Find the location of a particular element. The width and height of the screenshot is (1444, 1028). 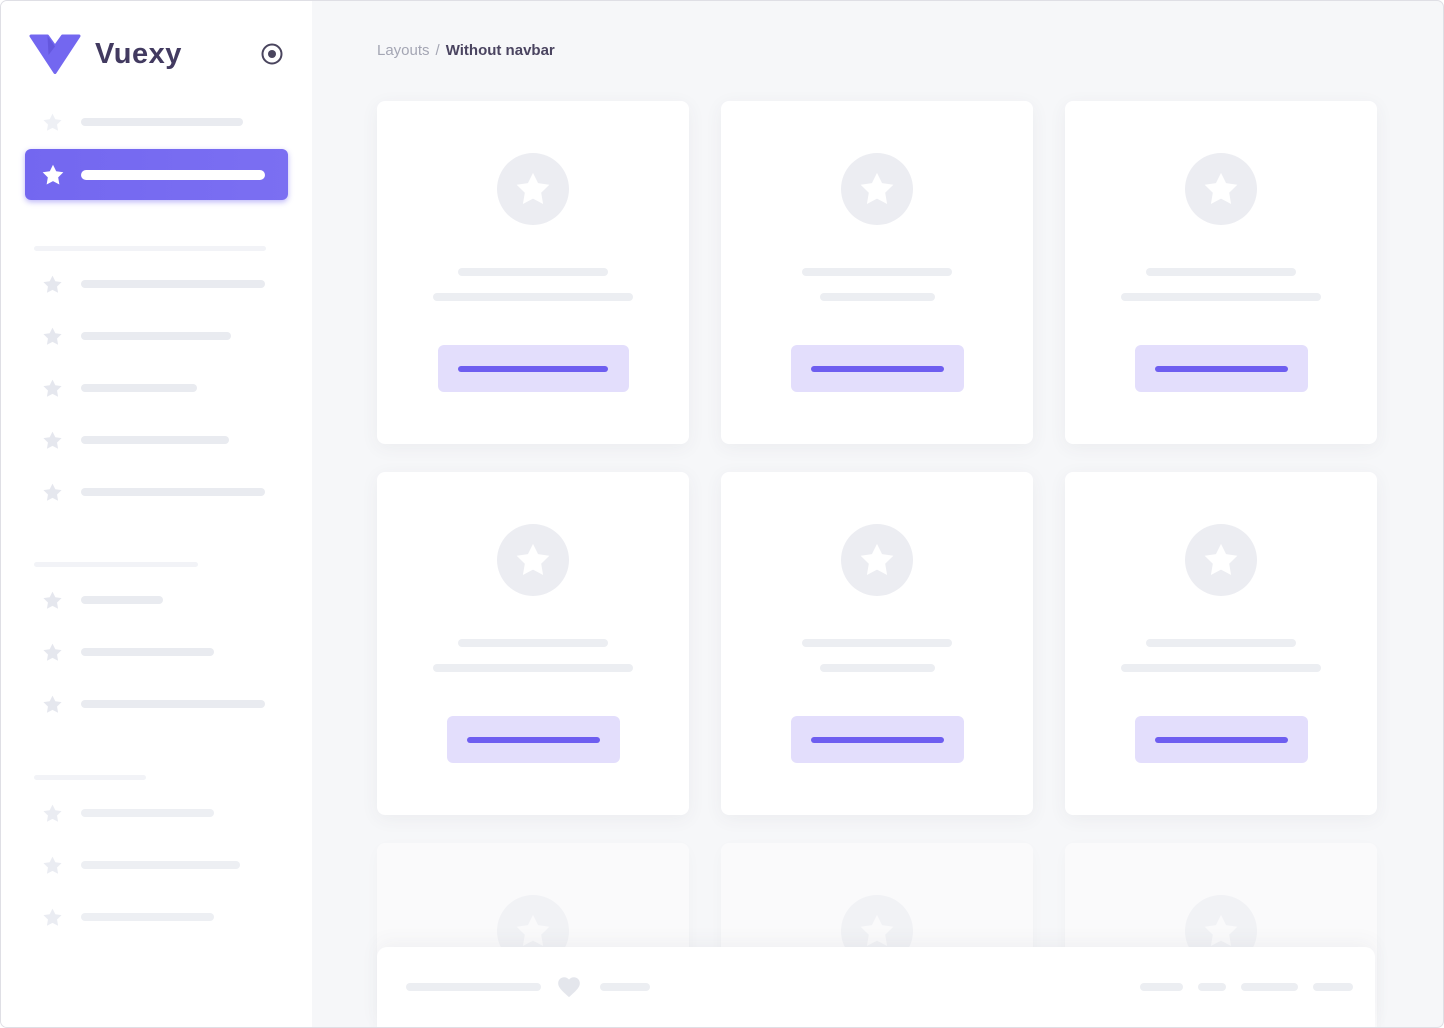

sidebar-header: Vuexy is located at coordinates (156, 37).